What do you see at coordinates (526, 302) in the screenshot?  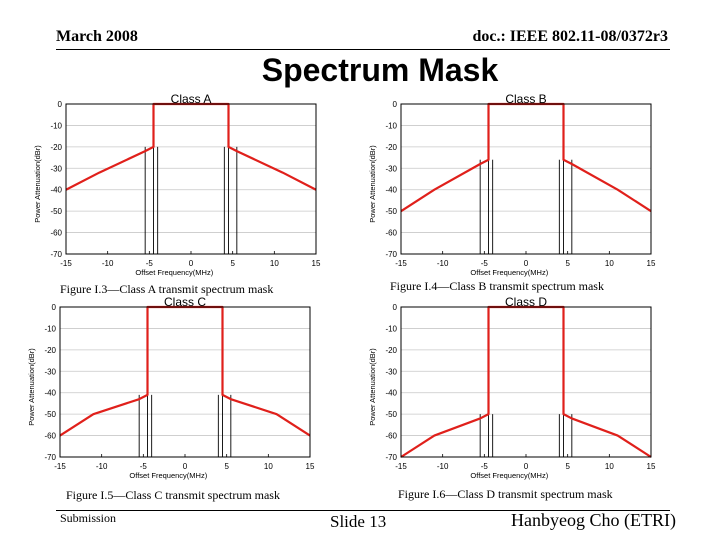 I see `chart-title: Class D` at bounding box center [526, 302].